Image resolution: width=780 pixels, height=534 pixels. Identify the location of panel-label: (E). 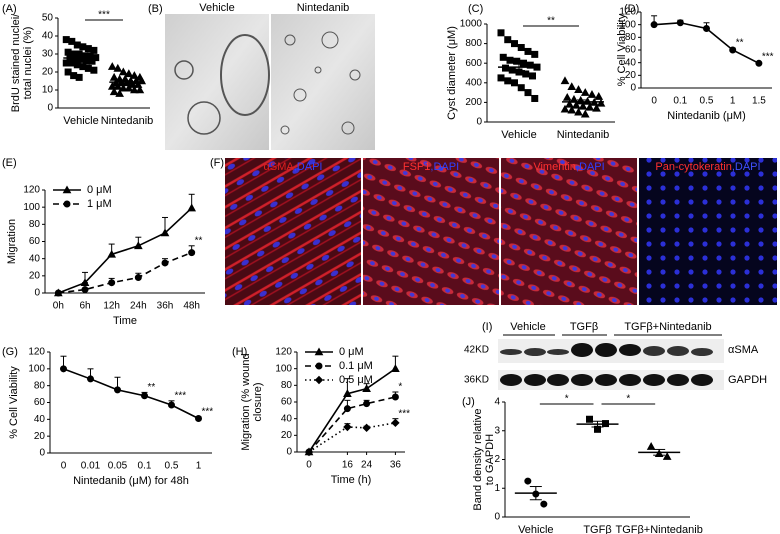
(9, 163).